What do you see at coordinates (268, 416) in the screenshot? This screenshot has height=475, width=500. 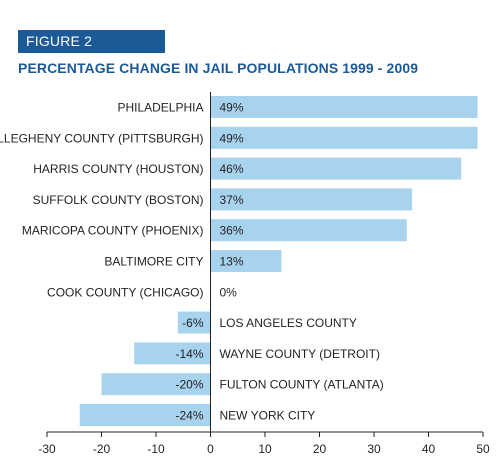 I see `category-label: NEW YORK CITY` at bounding box center [268, 416].